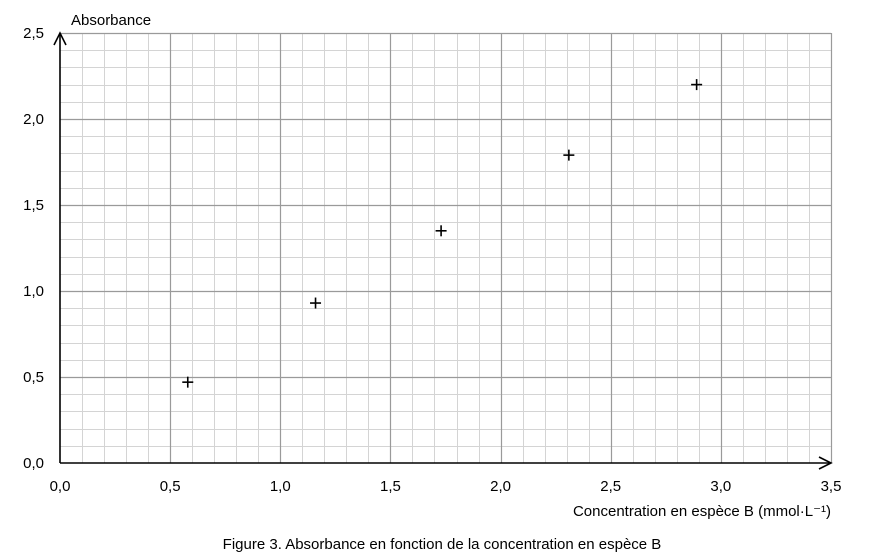  I want to click on x-tick-label: 1,0, so click(280, 486).